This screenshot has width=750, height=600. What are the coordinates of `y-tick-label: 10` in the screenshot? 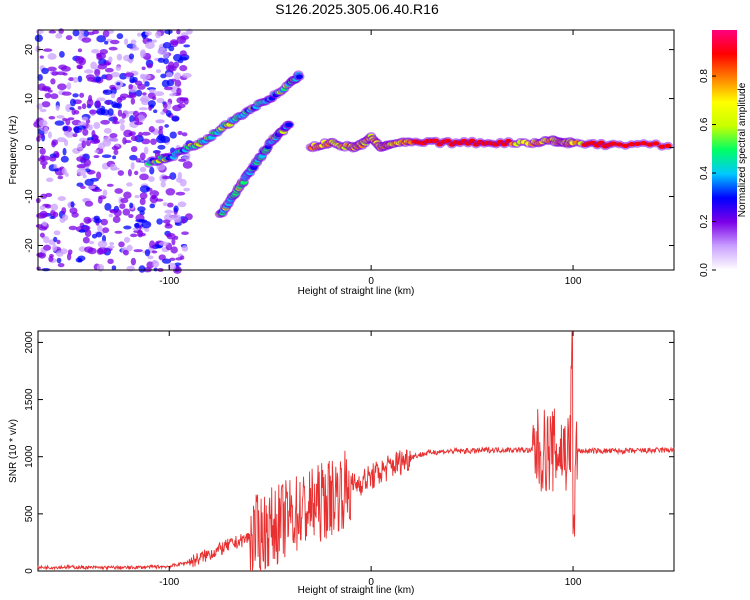 It's located at (29, 99).